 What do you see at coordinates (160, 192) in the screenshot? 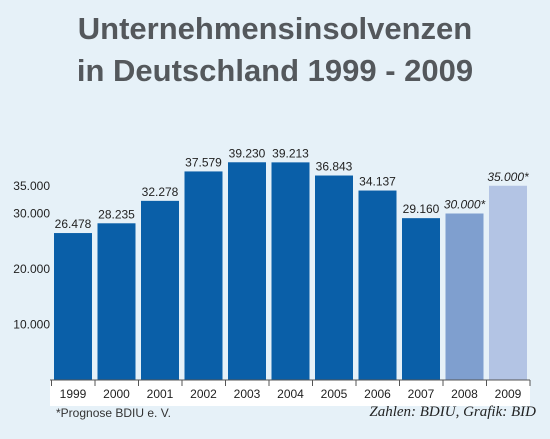
I see `value-label-2001: 32.278` at bounding box center [160, 192].